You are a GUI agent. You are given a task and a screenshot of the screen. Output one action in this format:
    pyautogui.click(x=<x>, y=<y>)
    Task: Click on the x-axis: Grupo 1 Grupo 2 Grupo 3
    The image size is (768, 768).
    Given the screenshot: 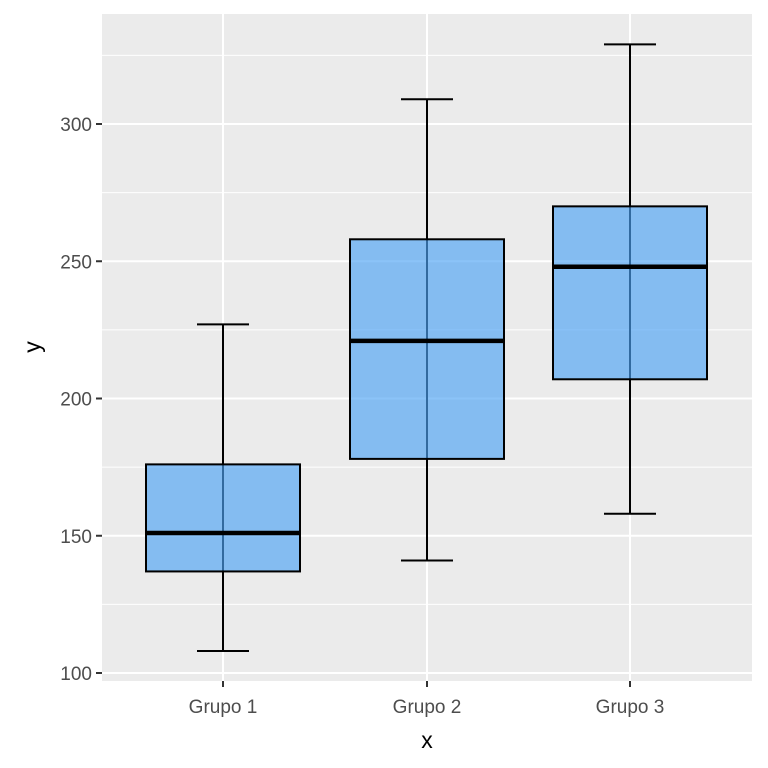 What is the action you would take?
    pyautogui.click(x=427, y=699)
    